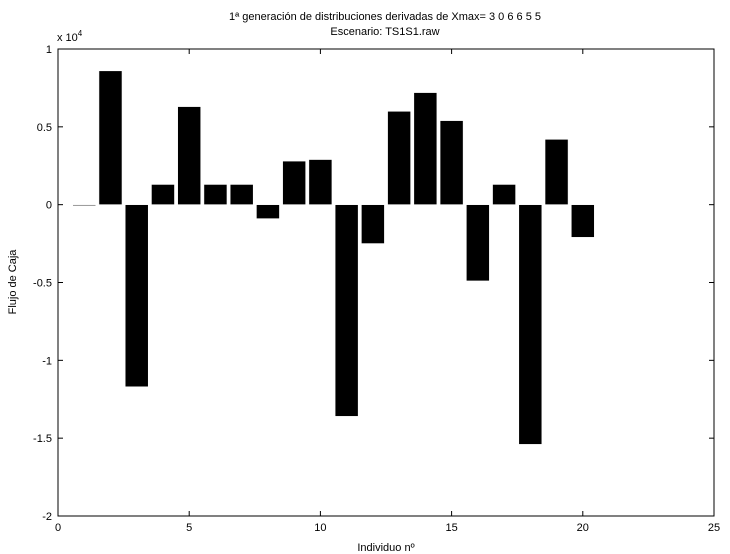  Describe the element at coordinates (451, 528) in the screenshot. I see `x-tick-label: 15` at that location.